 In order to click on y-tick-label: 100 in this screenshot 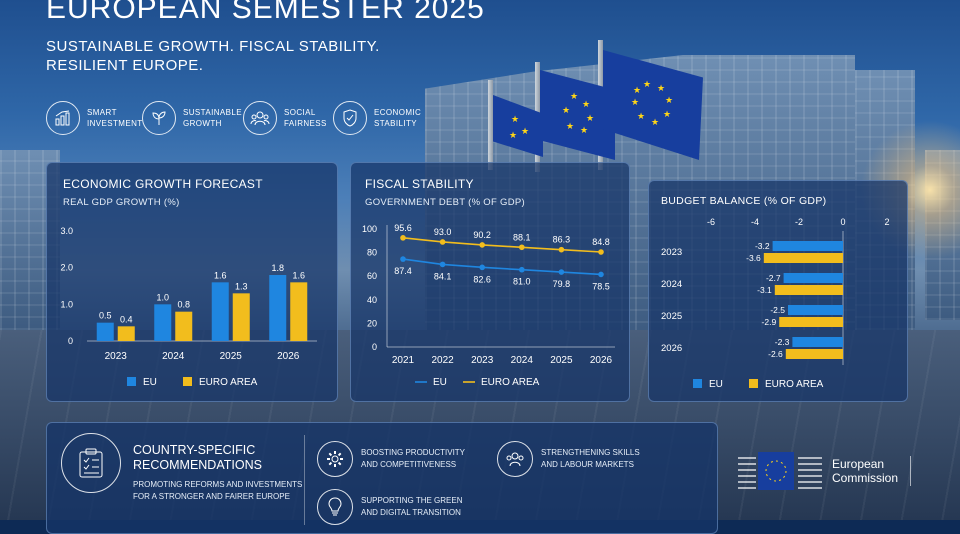, I will do `click(369, 229)`.